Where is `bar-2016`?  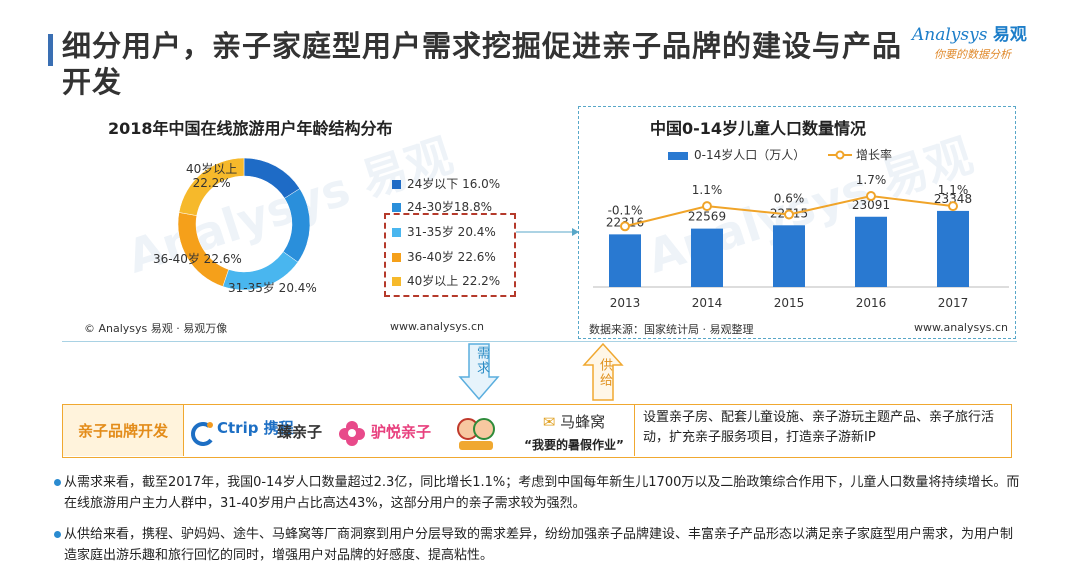 bar-2016 is located at coordinates (871, 251).